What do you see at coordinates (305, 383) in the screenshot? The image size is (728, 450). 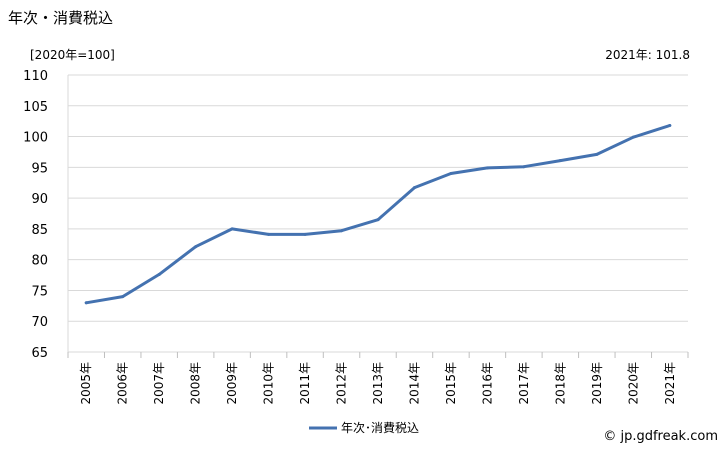 I see `x-tick-label: 2011年` at bounding box center [305, 383].